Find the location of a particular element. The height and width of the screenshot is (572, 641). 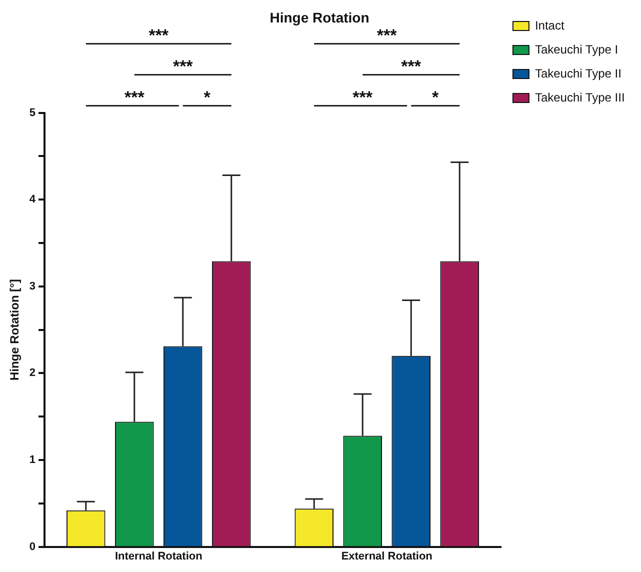

y-tick-label: 0 is located at coordinates (32, 546).